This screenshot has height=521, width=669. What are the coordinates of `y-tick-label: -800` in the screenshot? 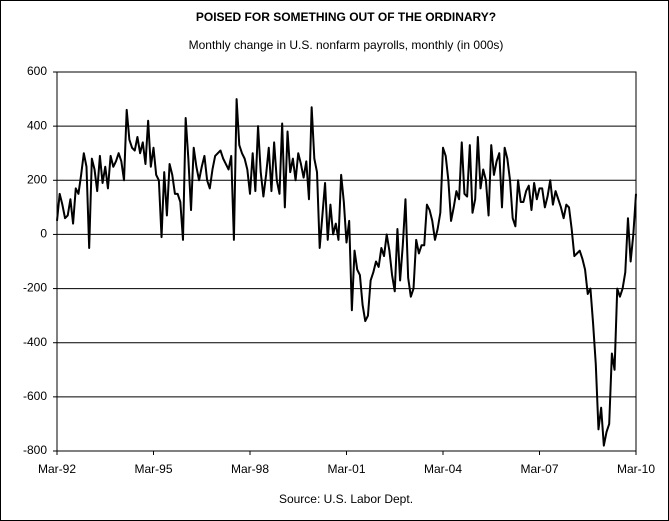 It's located at (35, 450).